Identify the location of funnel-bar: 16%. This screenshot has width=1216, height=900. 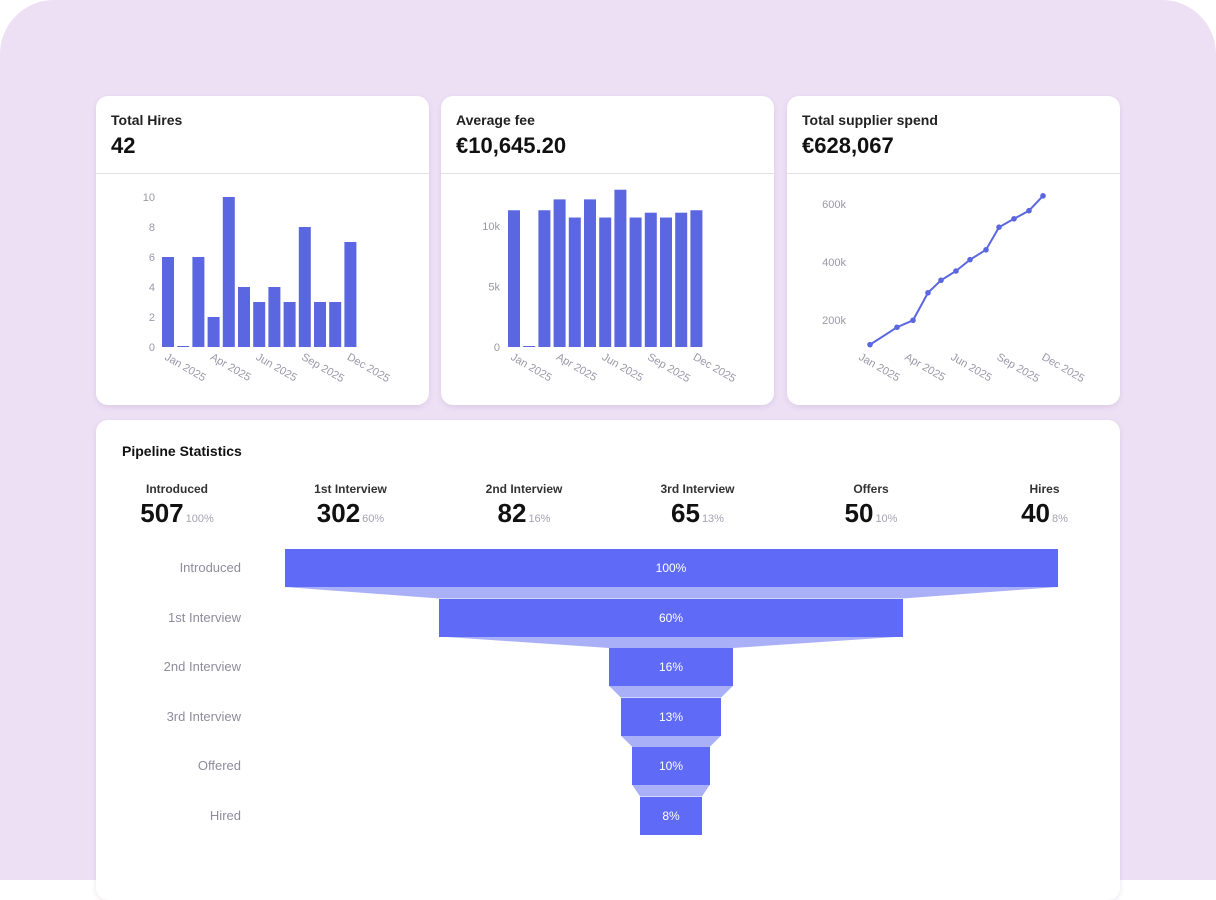
(671, 667).